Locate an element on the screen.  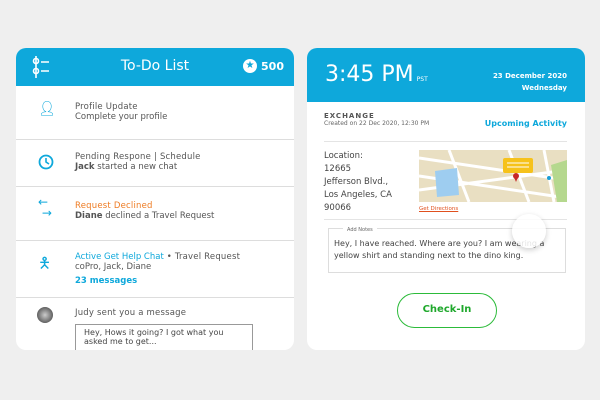
swap-arrows-icon: ← → is located at coordinates (45, 207).